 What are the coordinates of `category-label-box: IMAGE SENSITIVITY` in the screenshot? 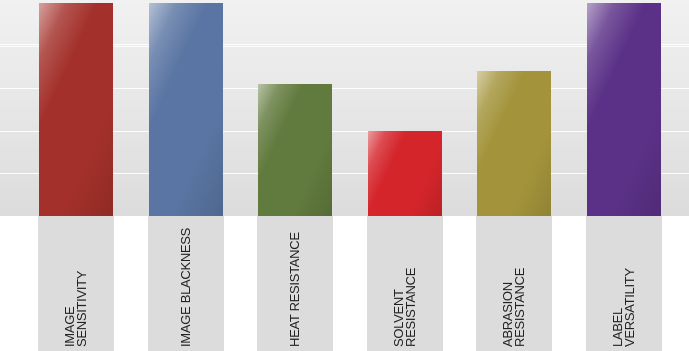 It's located at (76, 283).